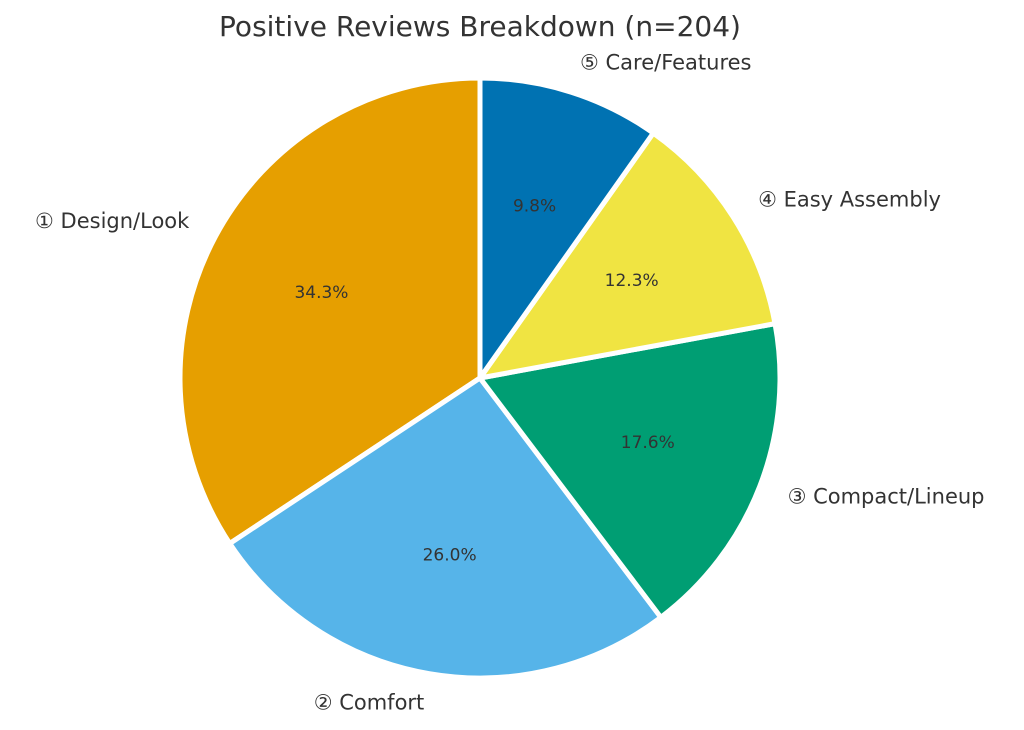 Image resolution: width=1024 pixels, height=730 pixels. I want to click on category-label: ④ Easy Assembly, so click(849, 199).